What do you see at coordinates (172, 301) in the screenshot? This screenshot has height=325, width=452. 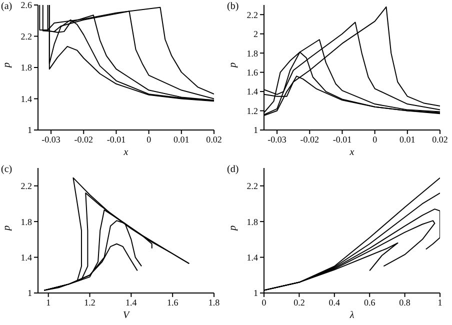 I see `x-tick-label: 1.6` at bounding box center [172, 301].